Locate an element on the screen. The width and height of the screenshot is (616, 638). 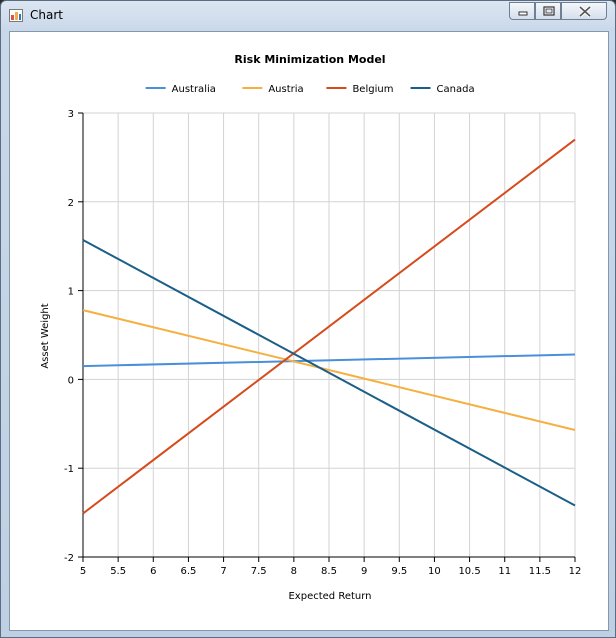
x-tick-label: 5.5 is located at coordinates (118, 571).